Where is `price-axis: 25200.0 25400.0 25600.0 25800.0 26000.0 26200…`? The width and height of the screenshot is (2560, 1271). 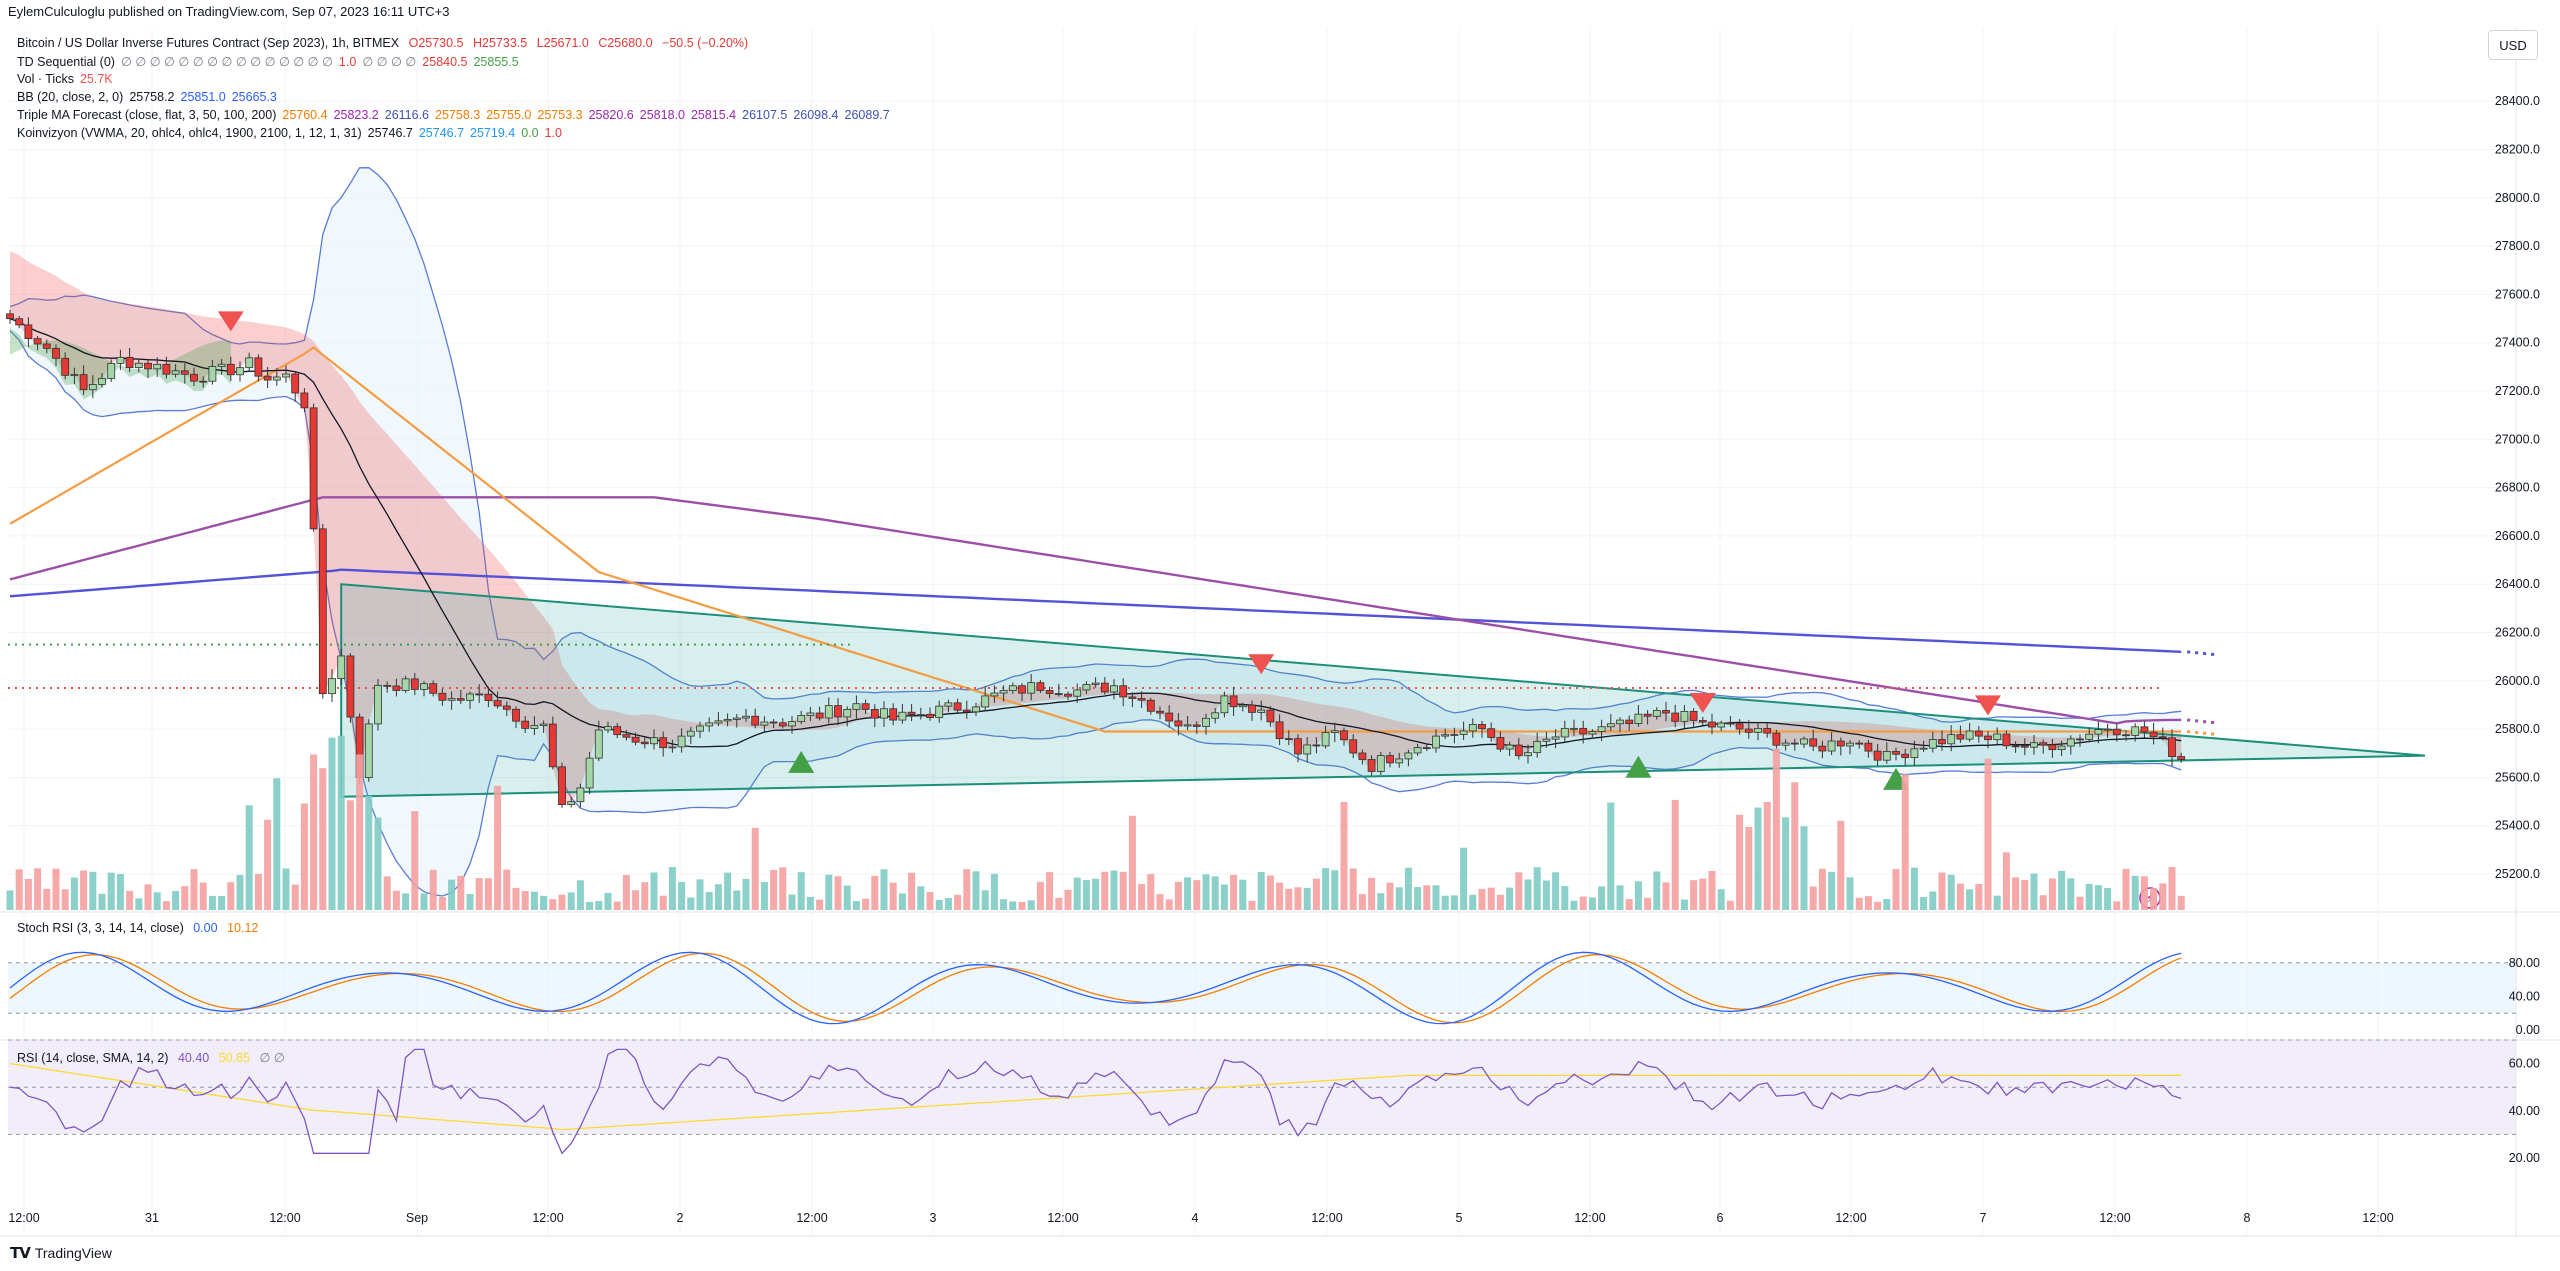 price-axis: 25200.0 25400.0 25600.0 25800.0 26000.0 26200… is located at coordinates (2517, 629).